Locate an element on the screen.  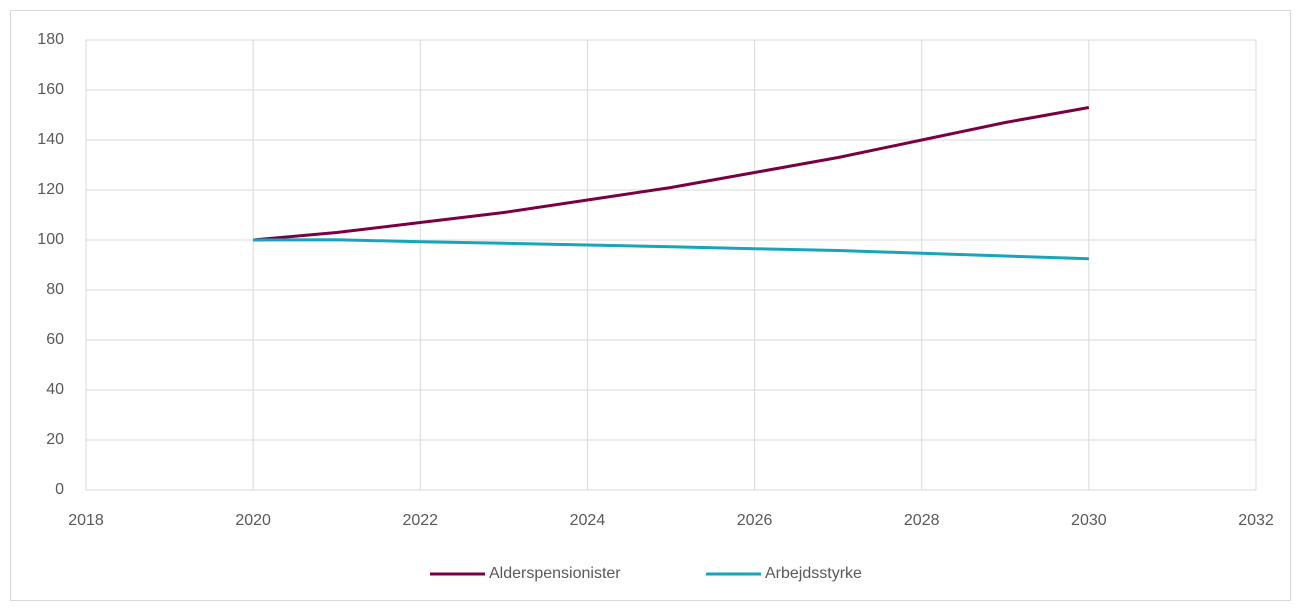
y-tick-label: 20 is located at coordinates (55, 439).